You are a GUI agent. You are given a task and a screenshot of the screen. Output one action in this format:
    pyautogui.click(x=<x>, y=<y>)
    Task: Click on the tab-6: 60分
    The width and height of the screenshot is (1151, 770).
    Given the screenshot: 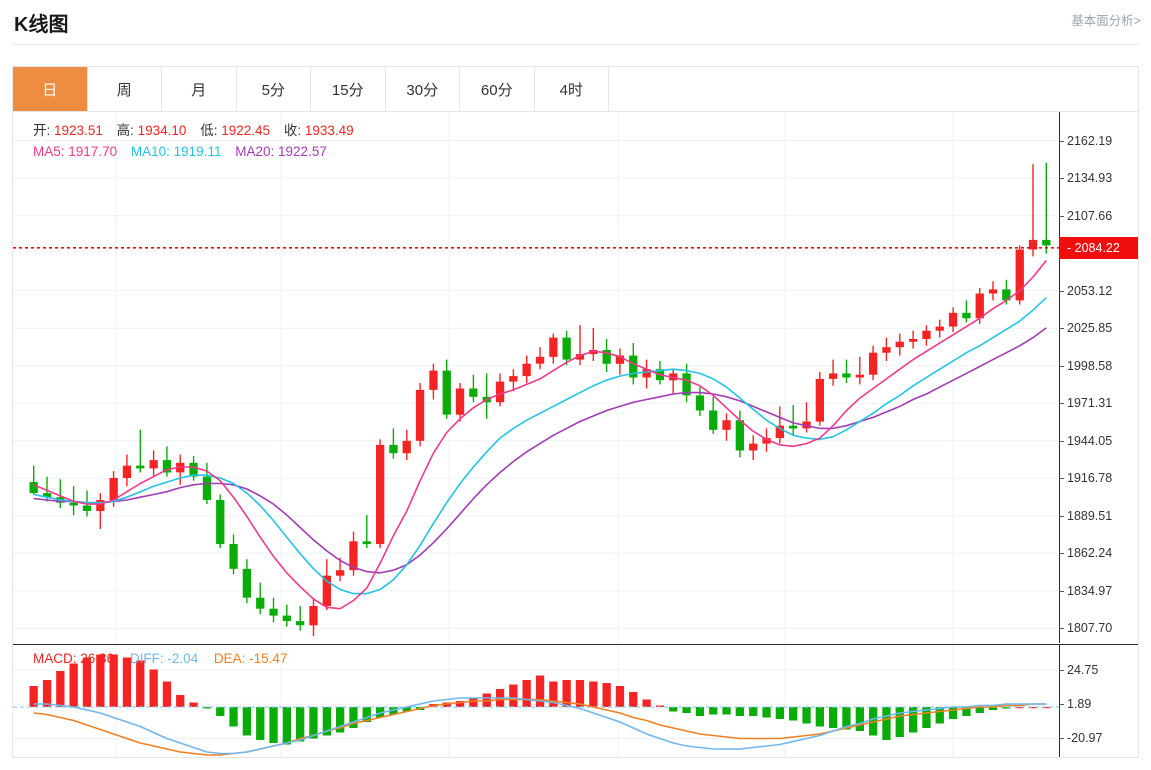 What is the action you would take?
    pyautogui.click(x=497, y=89)
    